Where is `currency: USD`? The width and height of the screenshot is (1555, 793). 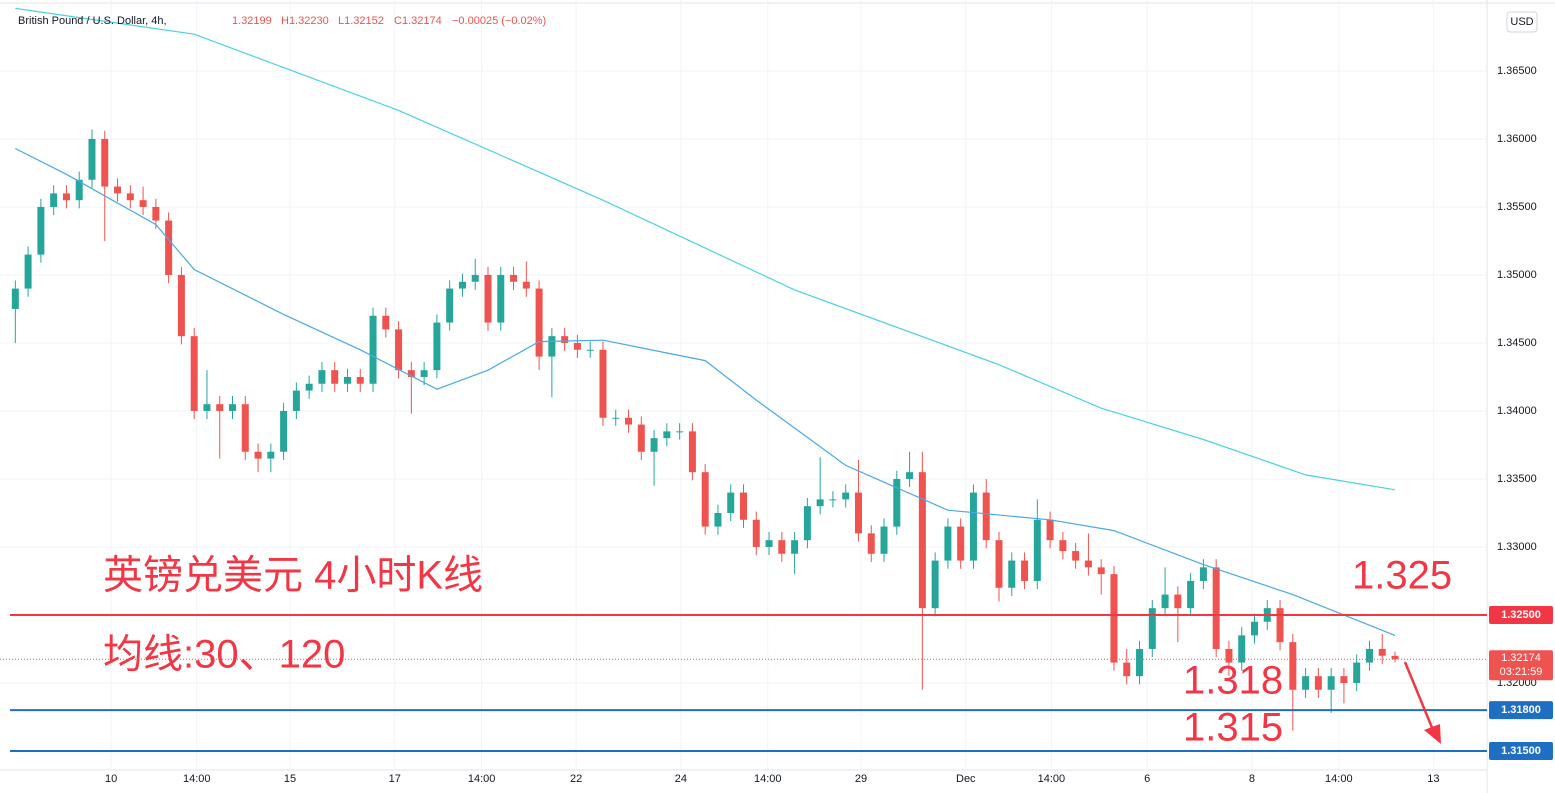 currency: USD is located at coordinates (1521, 22).